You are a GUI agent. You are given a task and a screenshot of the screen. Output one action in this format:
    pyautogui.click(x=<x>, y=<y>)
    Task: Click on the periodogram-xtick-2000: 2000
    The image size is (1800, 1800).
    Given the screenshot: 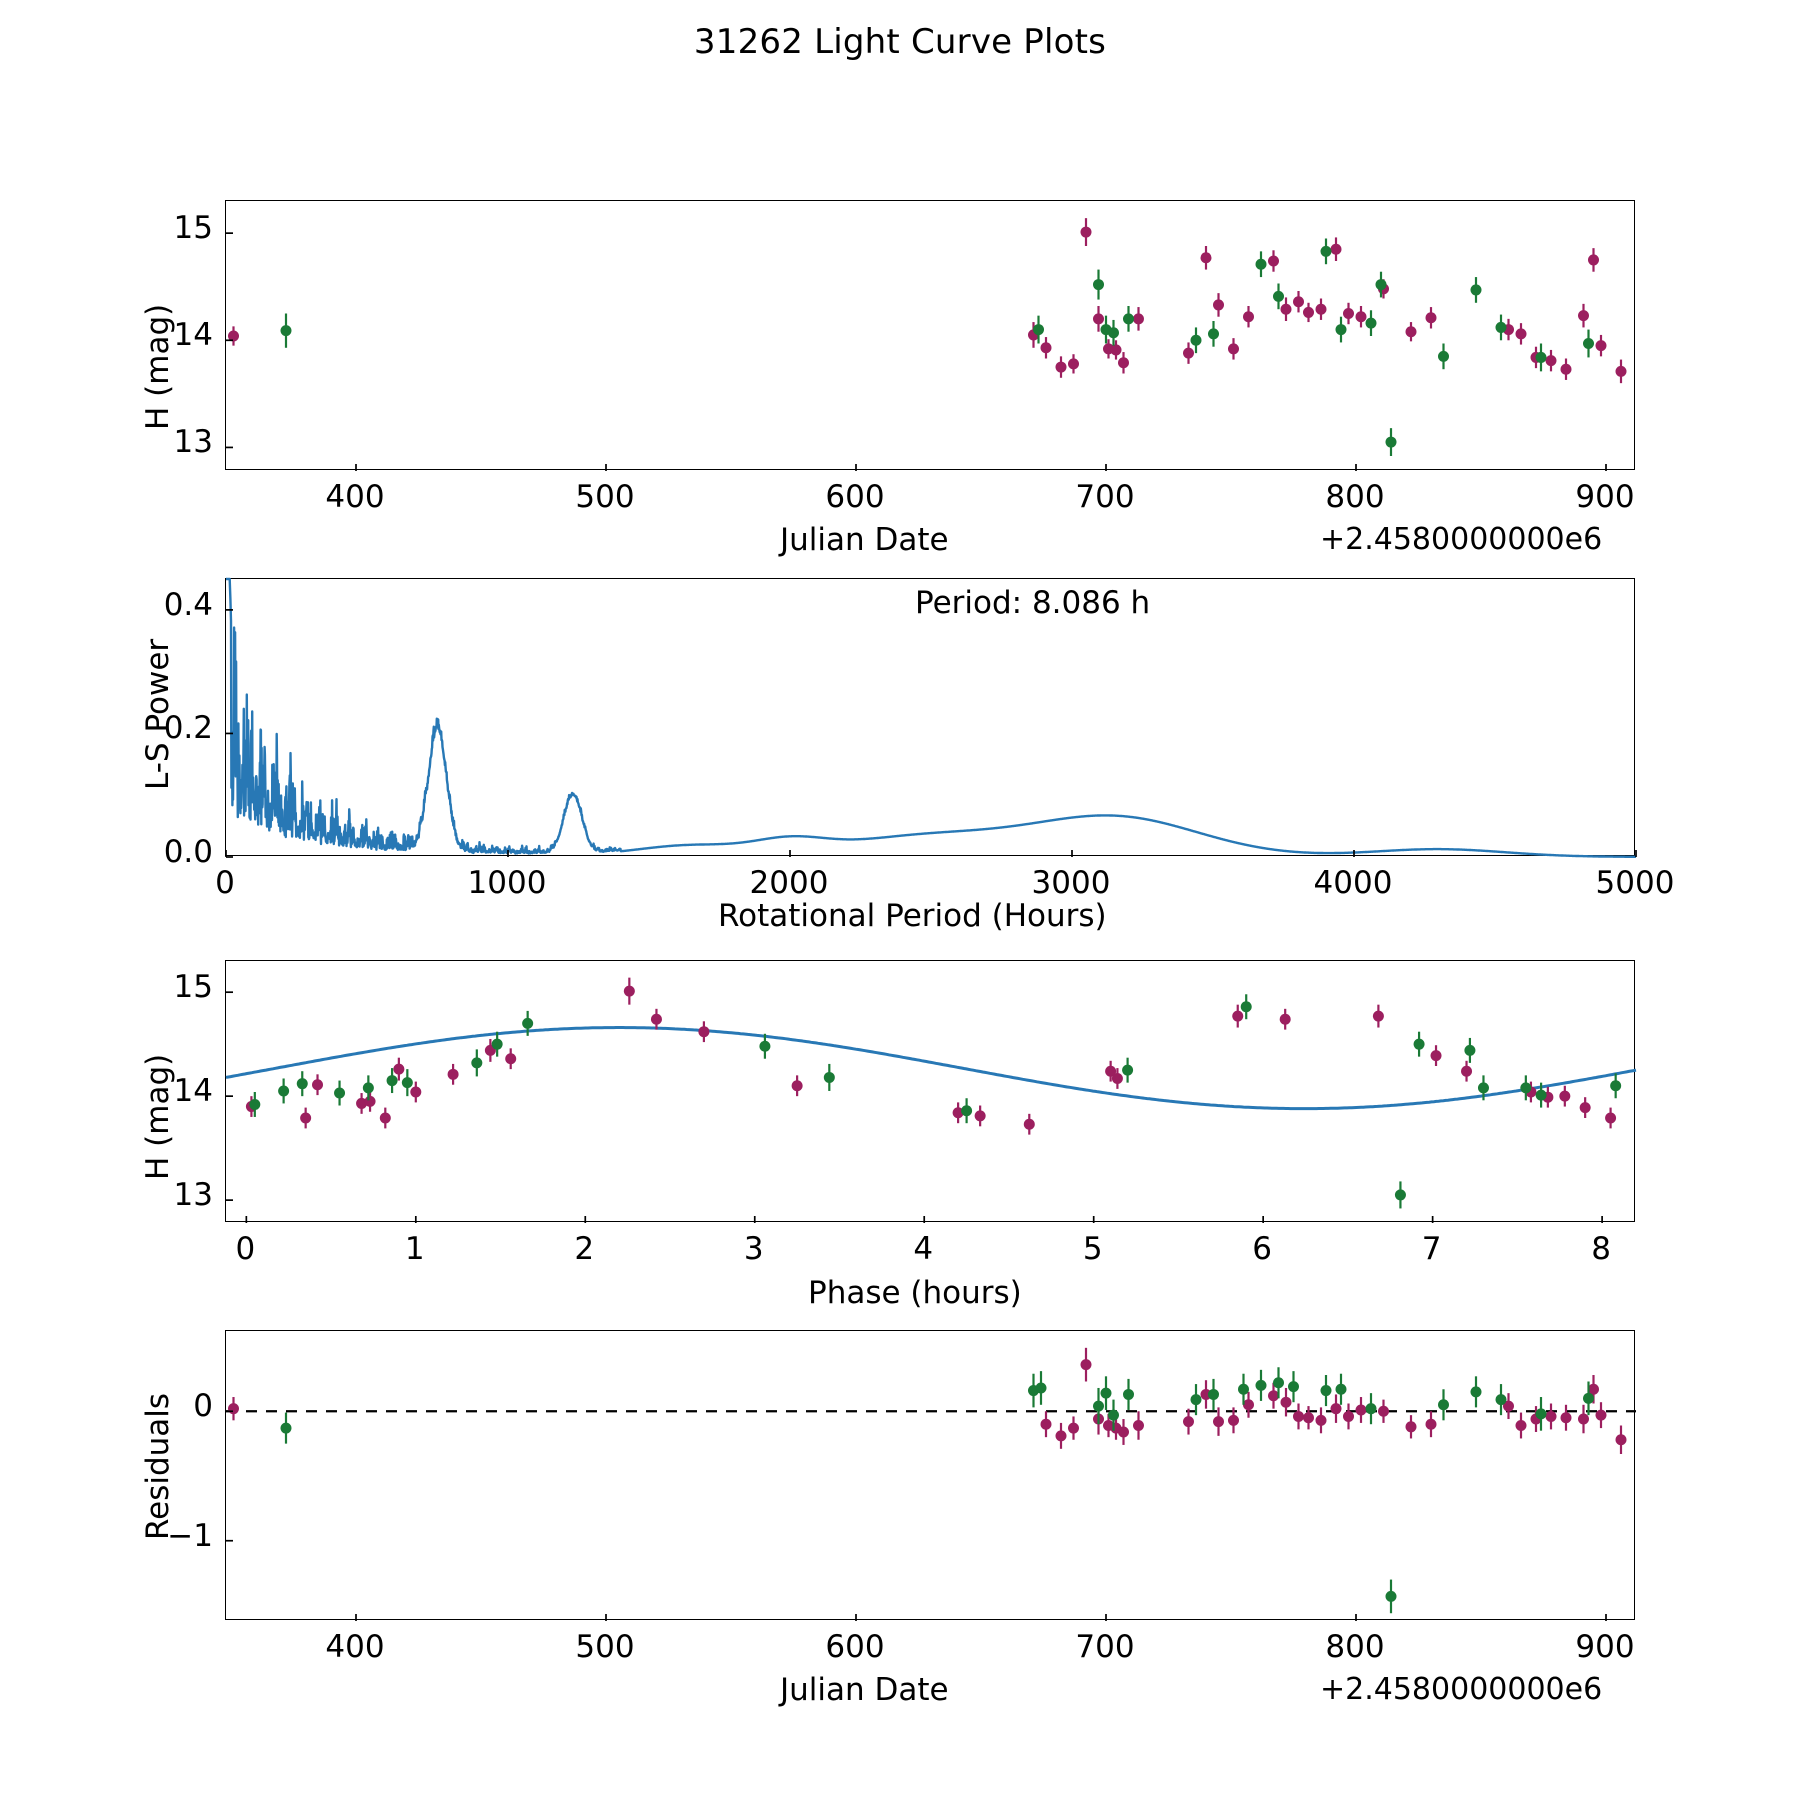 What is the action you would take?
    pyautogui.click(x=789, y=883)
    